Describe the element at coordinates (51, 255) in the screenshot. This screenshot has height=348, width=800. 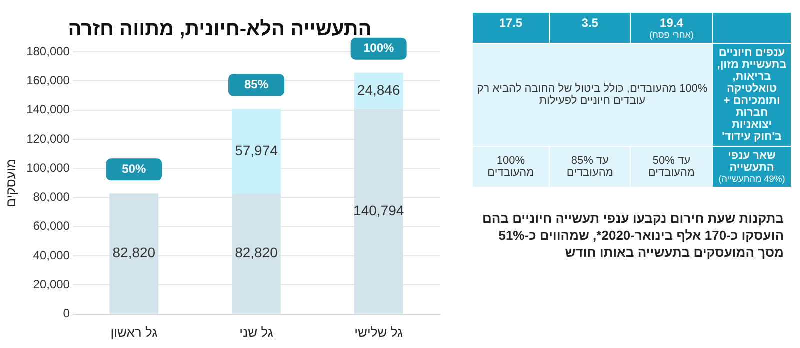
I see `y-tick-label: 40,000` at that location.